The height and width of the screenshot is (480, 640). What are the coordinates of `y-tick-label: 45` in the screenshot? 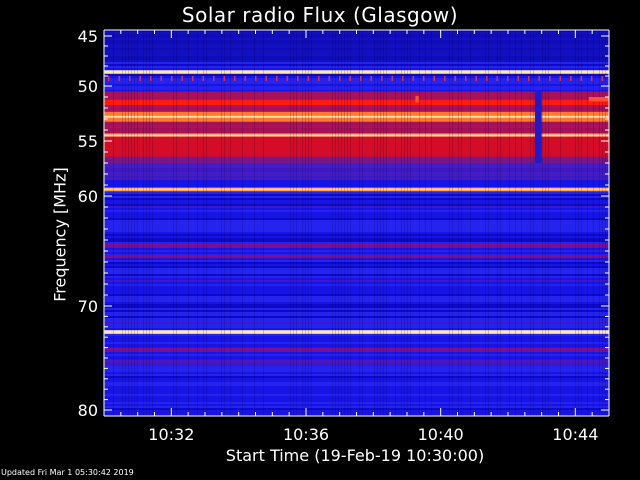 It's located at (88, 36).